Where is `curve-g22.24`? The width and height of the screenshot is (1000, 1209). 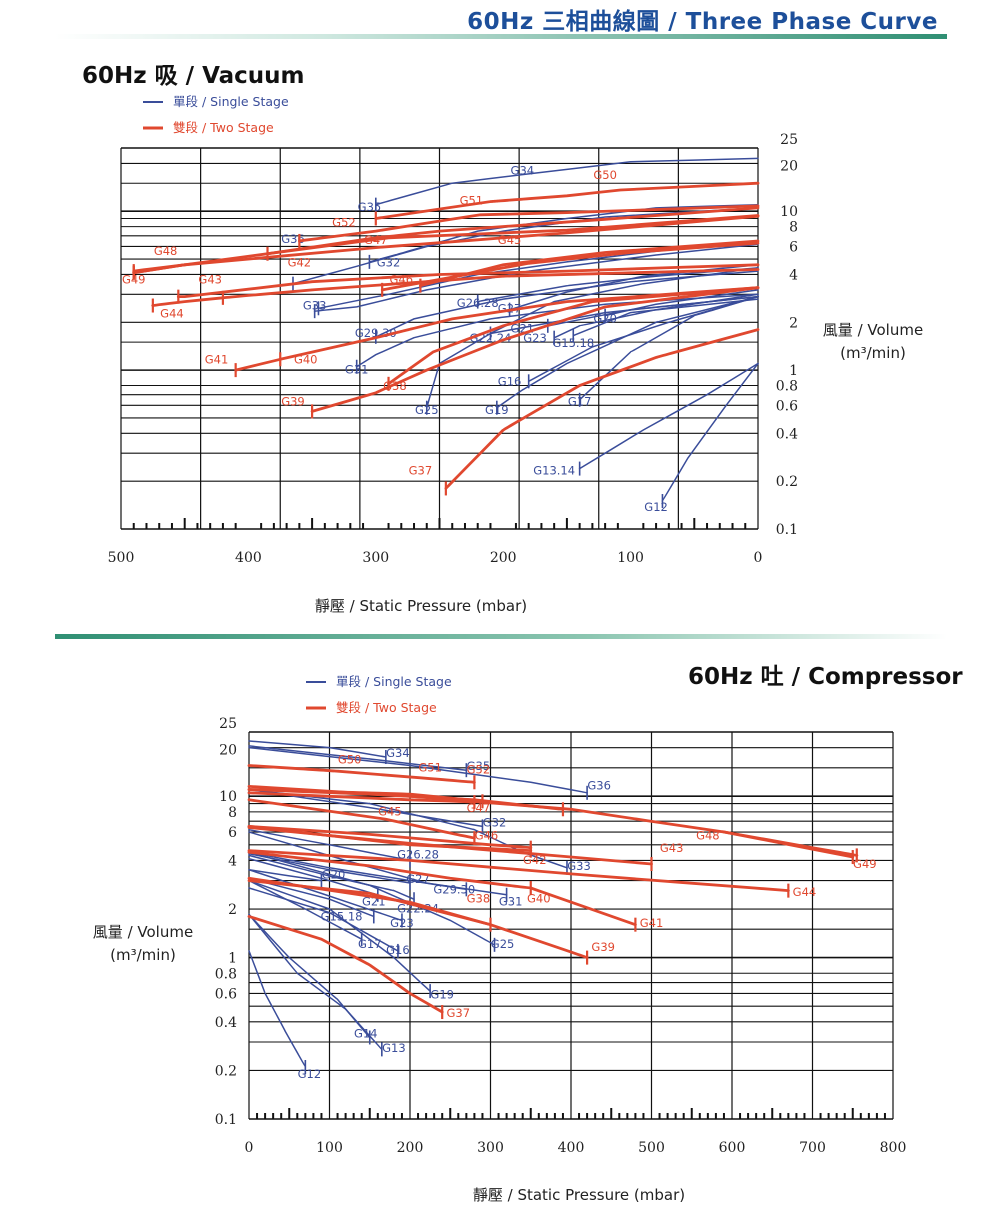
curve-g22.24 is located at coordinates (624, 301).